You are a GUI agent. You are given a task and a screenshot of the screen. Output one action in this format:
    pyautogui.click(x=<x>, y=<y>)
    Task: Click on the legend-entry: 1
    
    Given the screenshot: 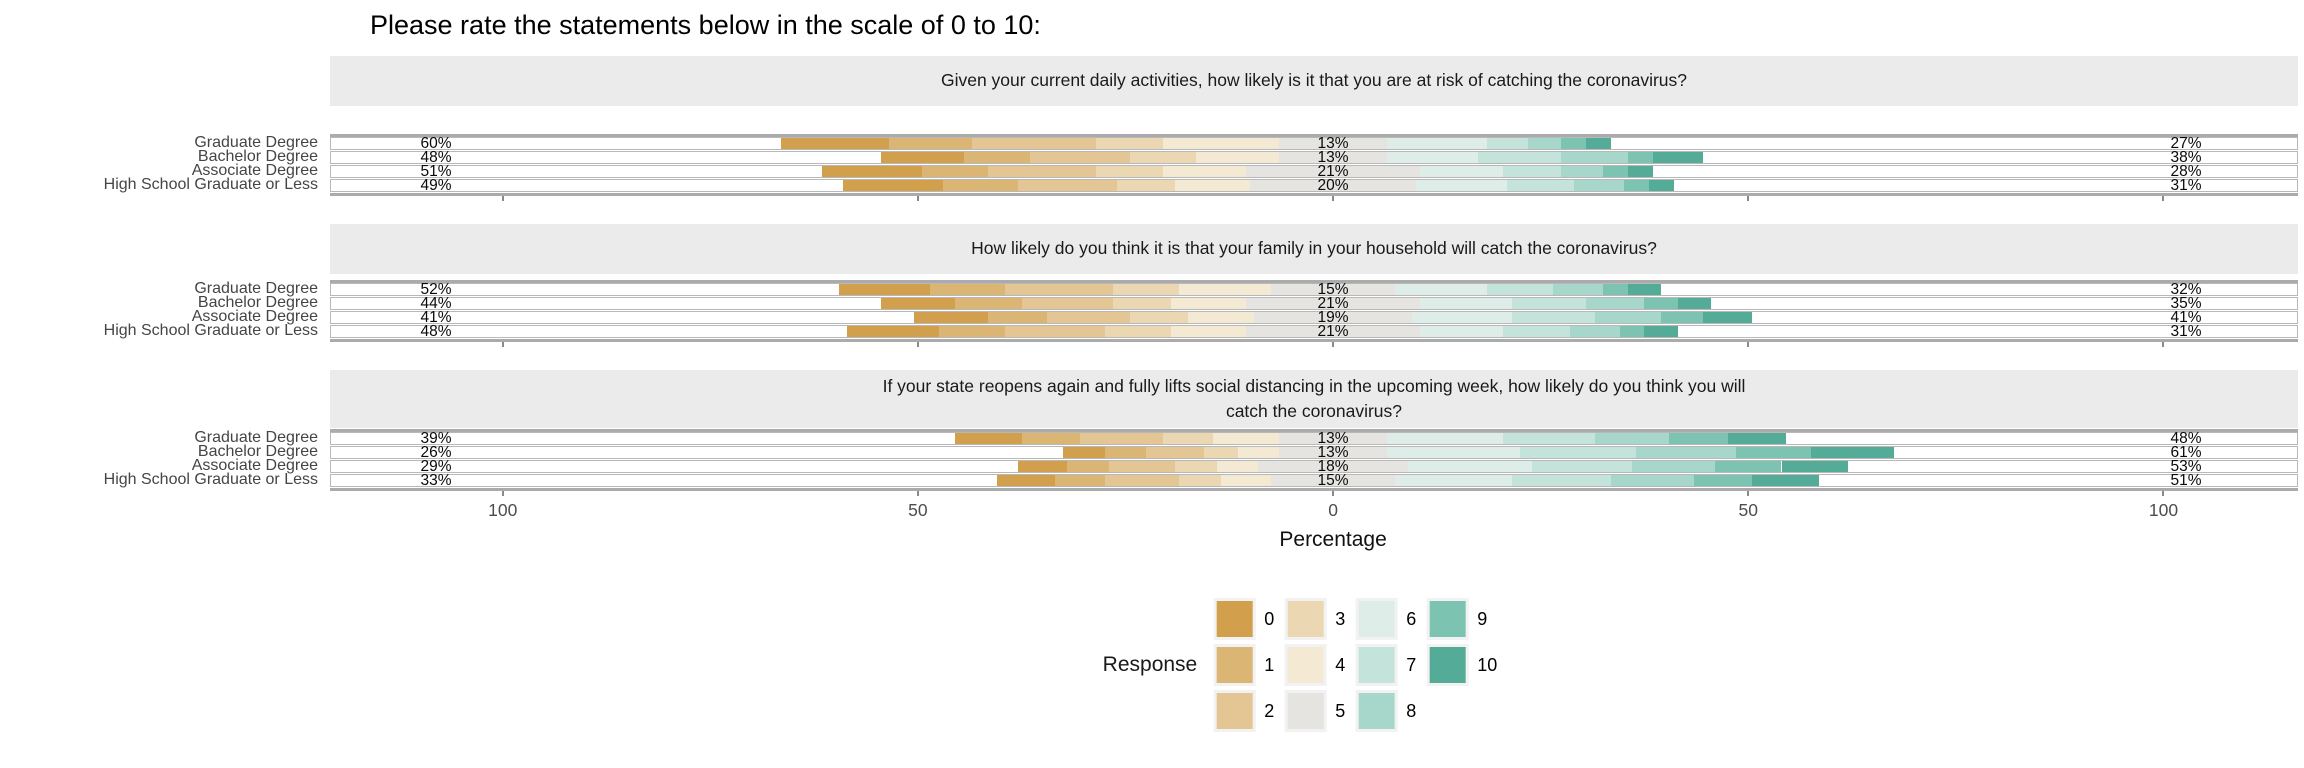 What is the action you would take?
    pyautogui.click(x=1243, y=665)
    